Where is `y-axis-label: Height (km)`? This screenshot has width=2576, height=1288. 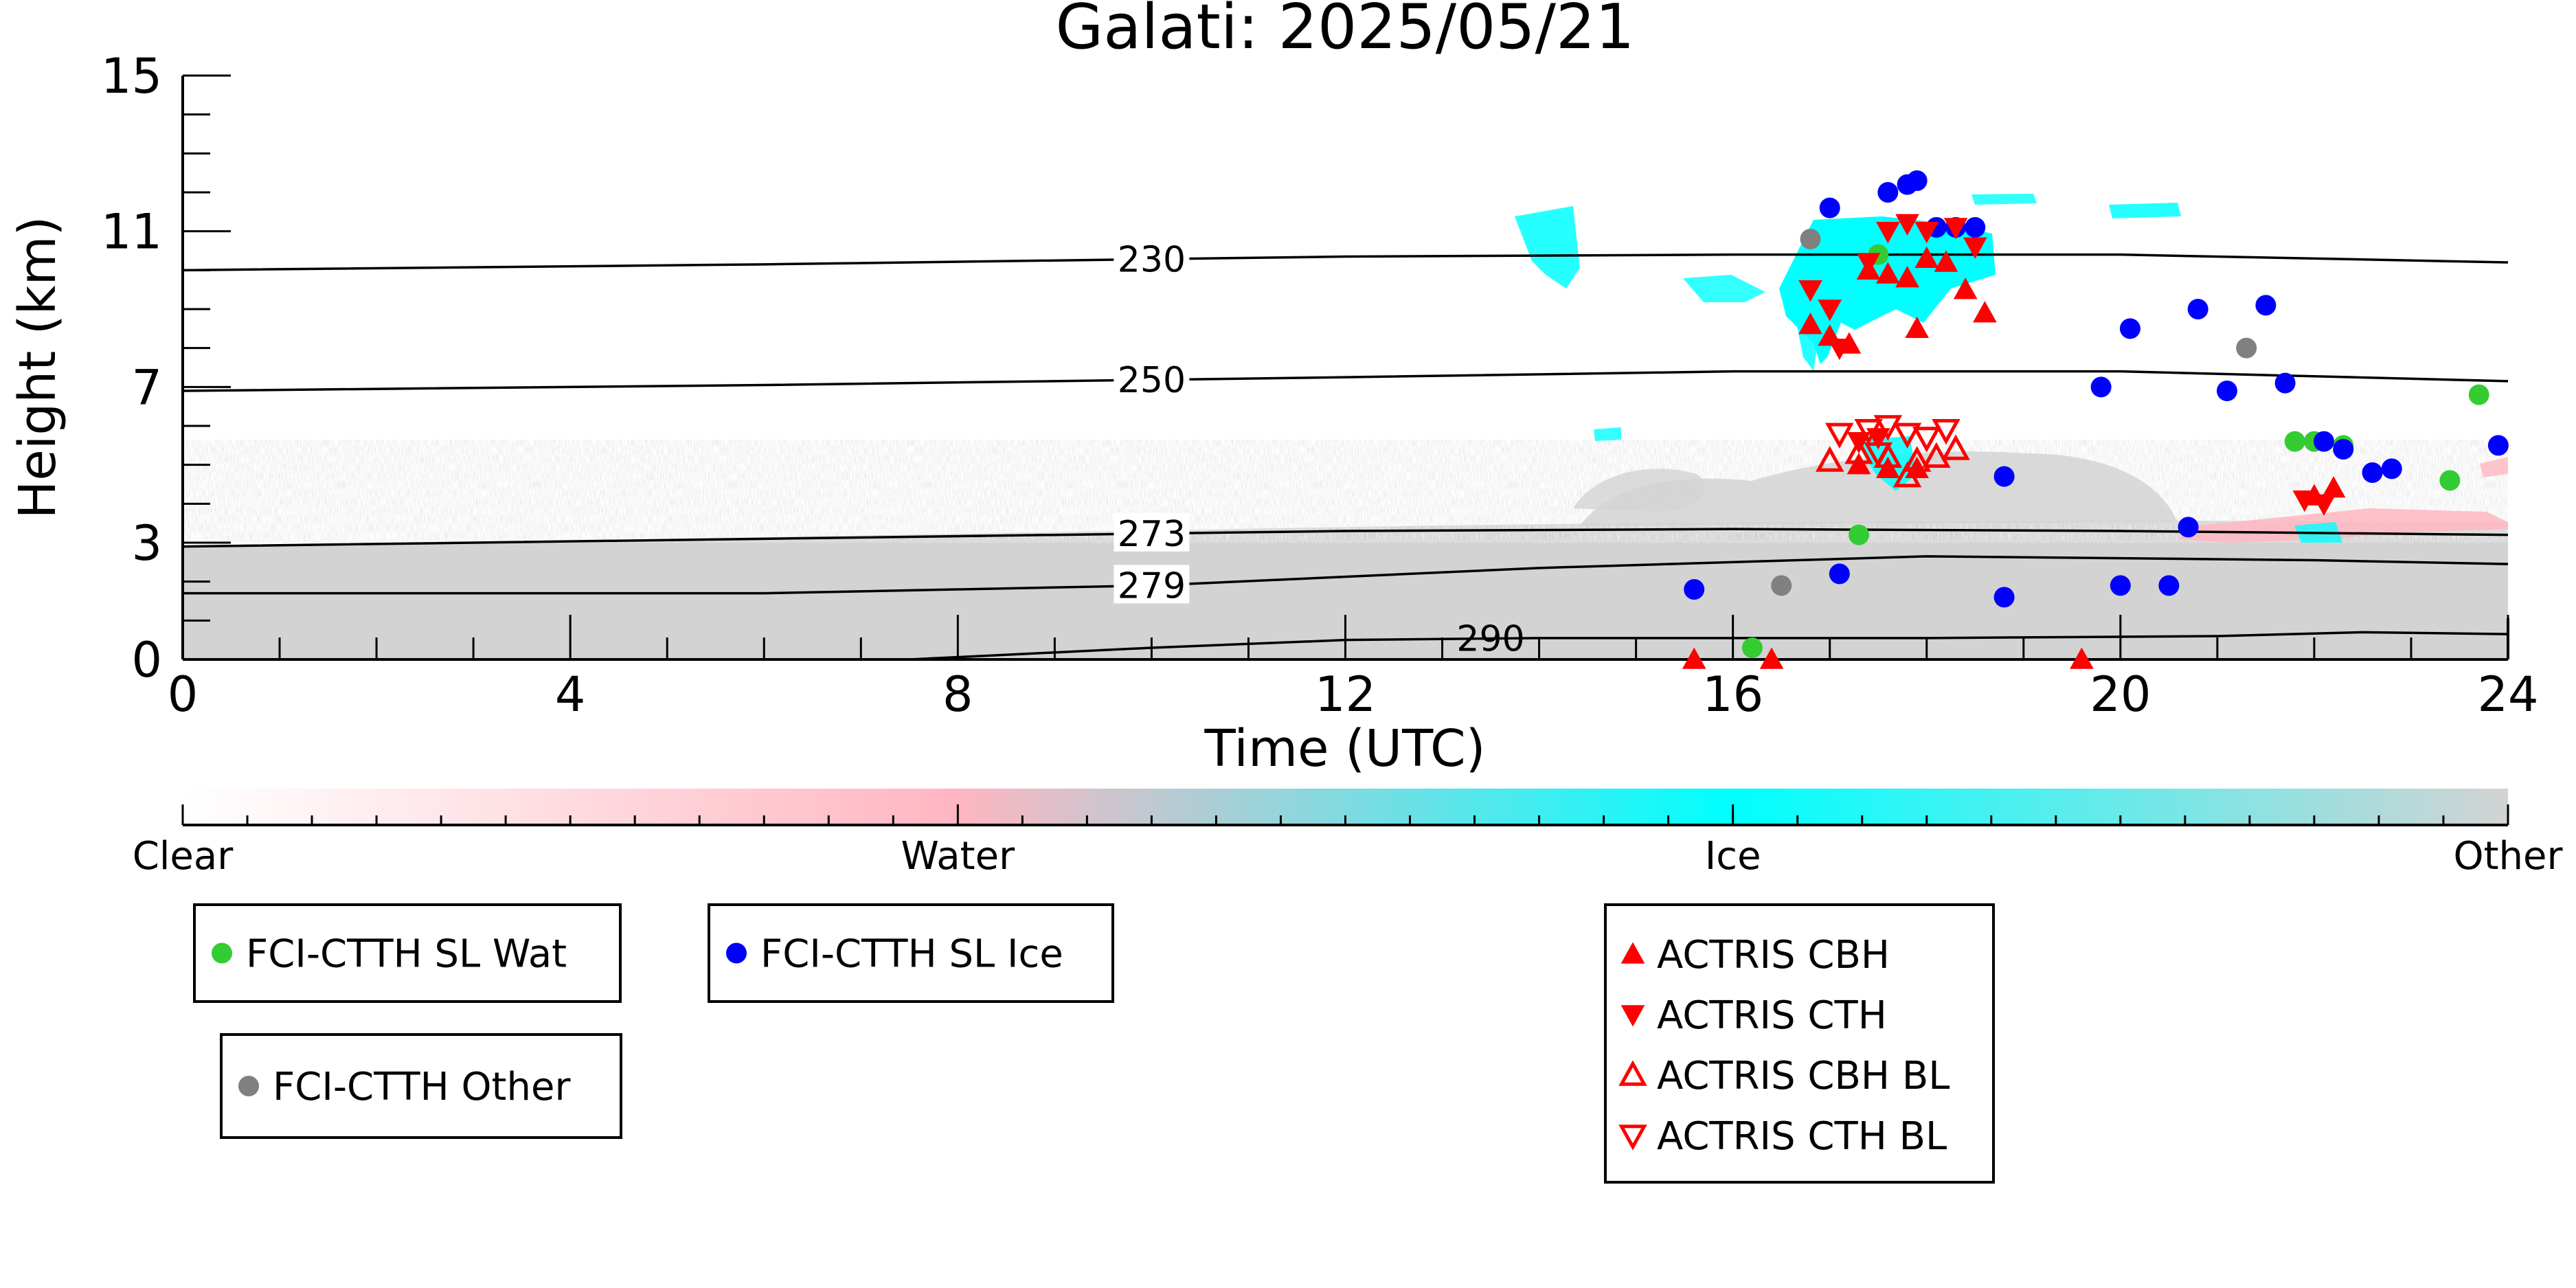 y-axis-label: Height (km) is located at coordinates (37, 367).